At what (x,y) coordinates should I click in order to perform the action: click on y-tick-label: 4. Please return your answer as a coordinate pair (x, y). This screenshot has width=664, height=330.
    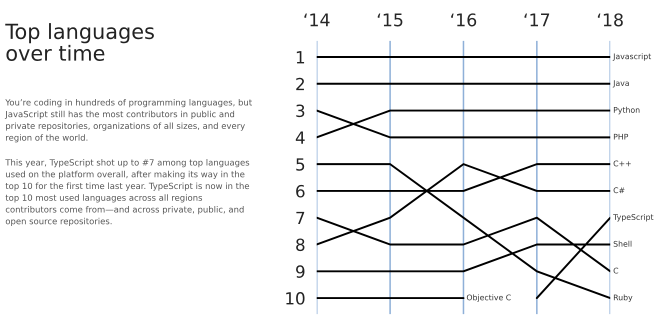
    Looking at the image, I should click on (300, 138).